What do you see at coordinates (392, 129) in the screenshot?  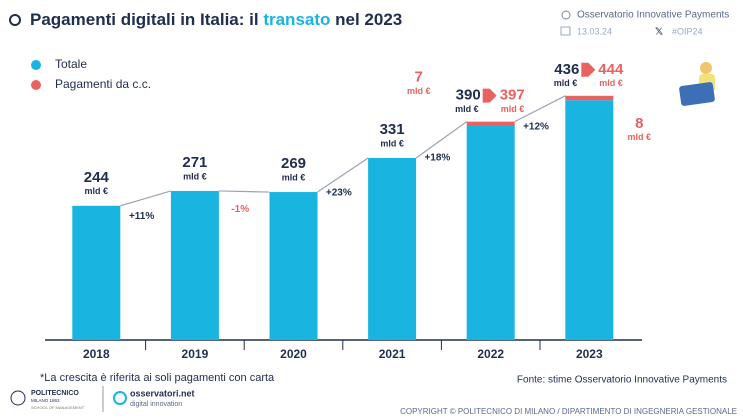 I see `value-label: 331` at bounding box center [392, 129].